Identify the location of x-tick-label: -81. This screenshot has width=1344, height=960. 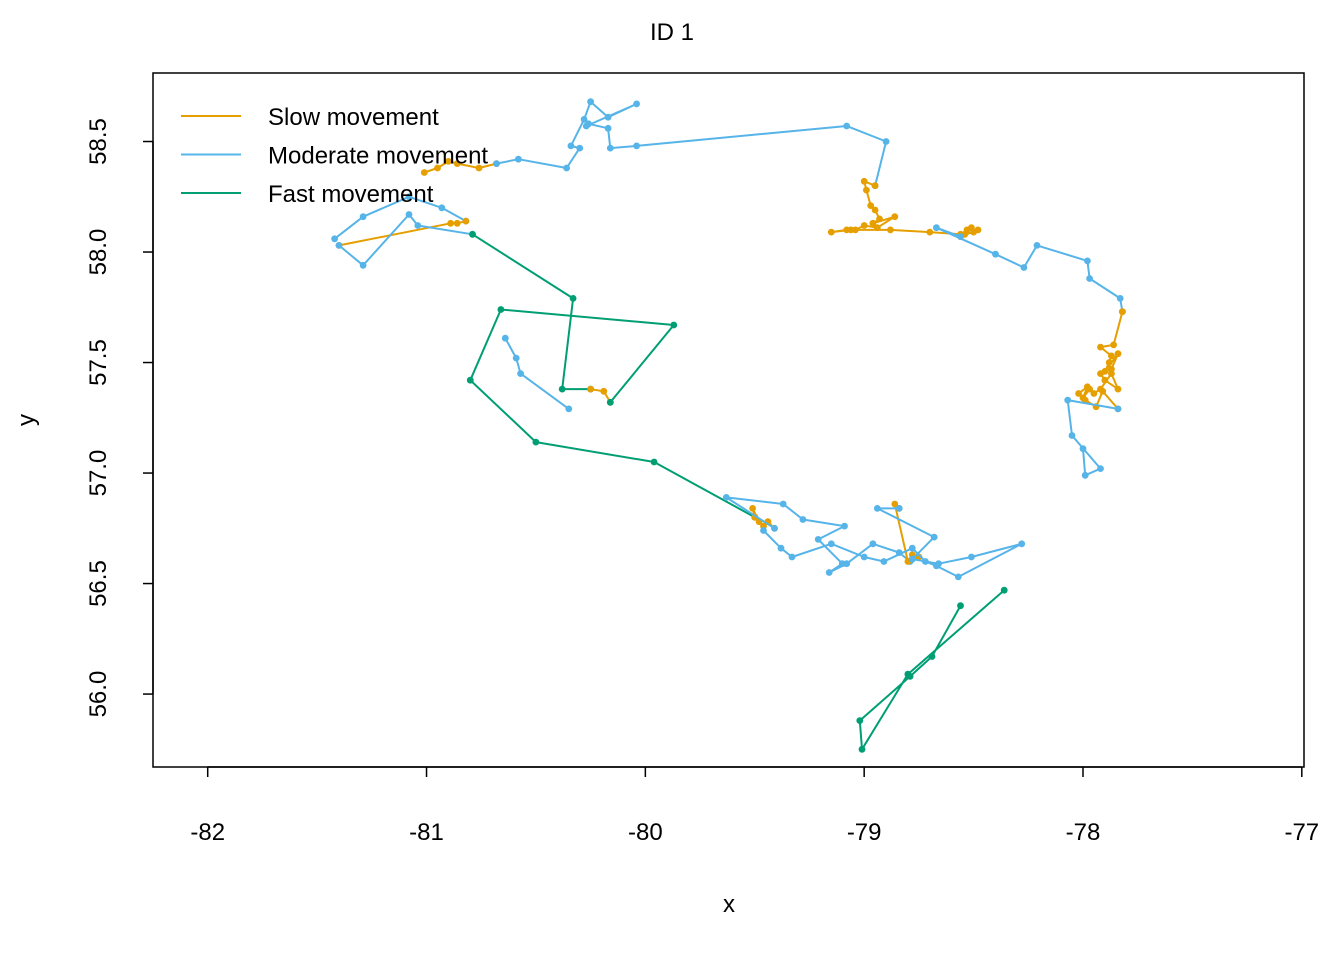
(426, 832).